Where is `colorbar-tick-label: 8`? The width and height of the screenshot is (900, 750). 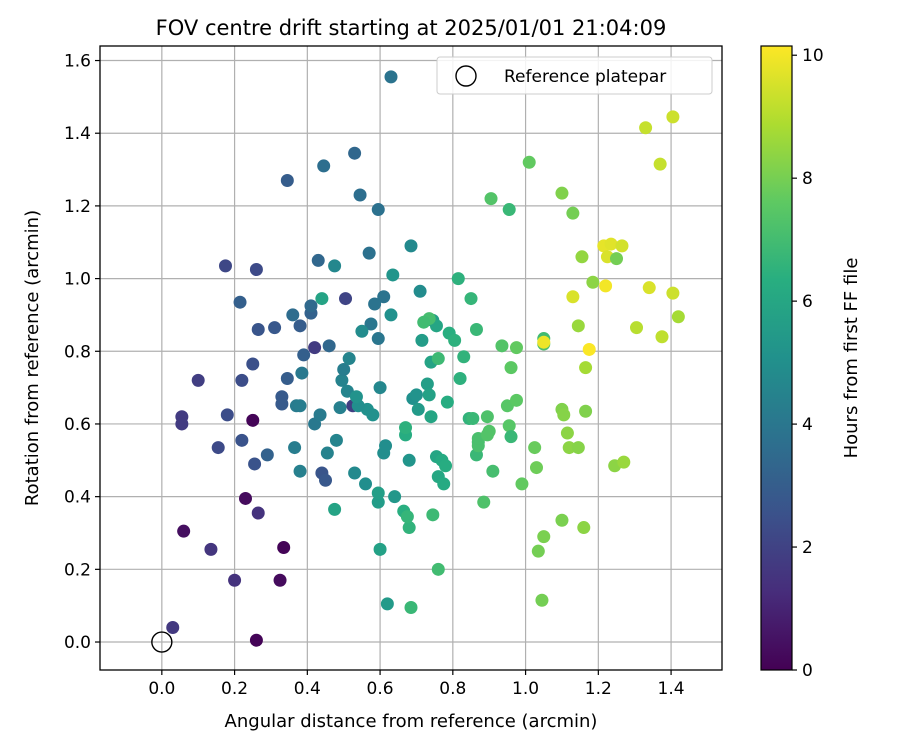 colorbar-tick-label: 8 is located at coordinates (807, 179).